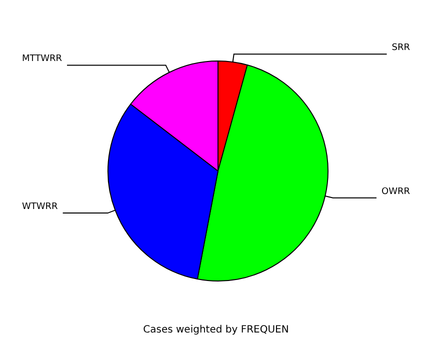 Image resolution: width=432 pixels, height=345 pixels. I want to click on slice-label: WTWRR, so click(40, 207).